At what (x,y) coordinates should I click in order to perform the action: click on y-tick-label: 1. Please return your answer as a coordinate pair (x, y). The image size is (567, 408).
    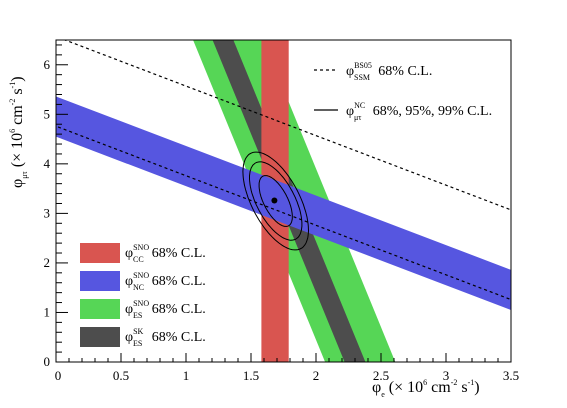
    Looking at the image, I should click on (47, 311).